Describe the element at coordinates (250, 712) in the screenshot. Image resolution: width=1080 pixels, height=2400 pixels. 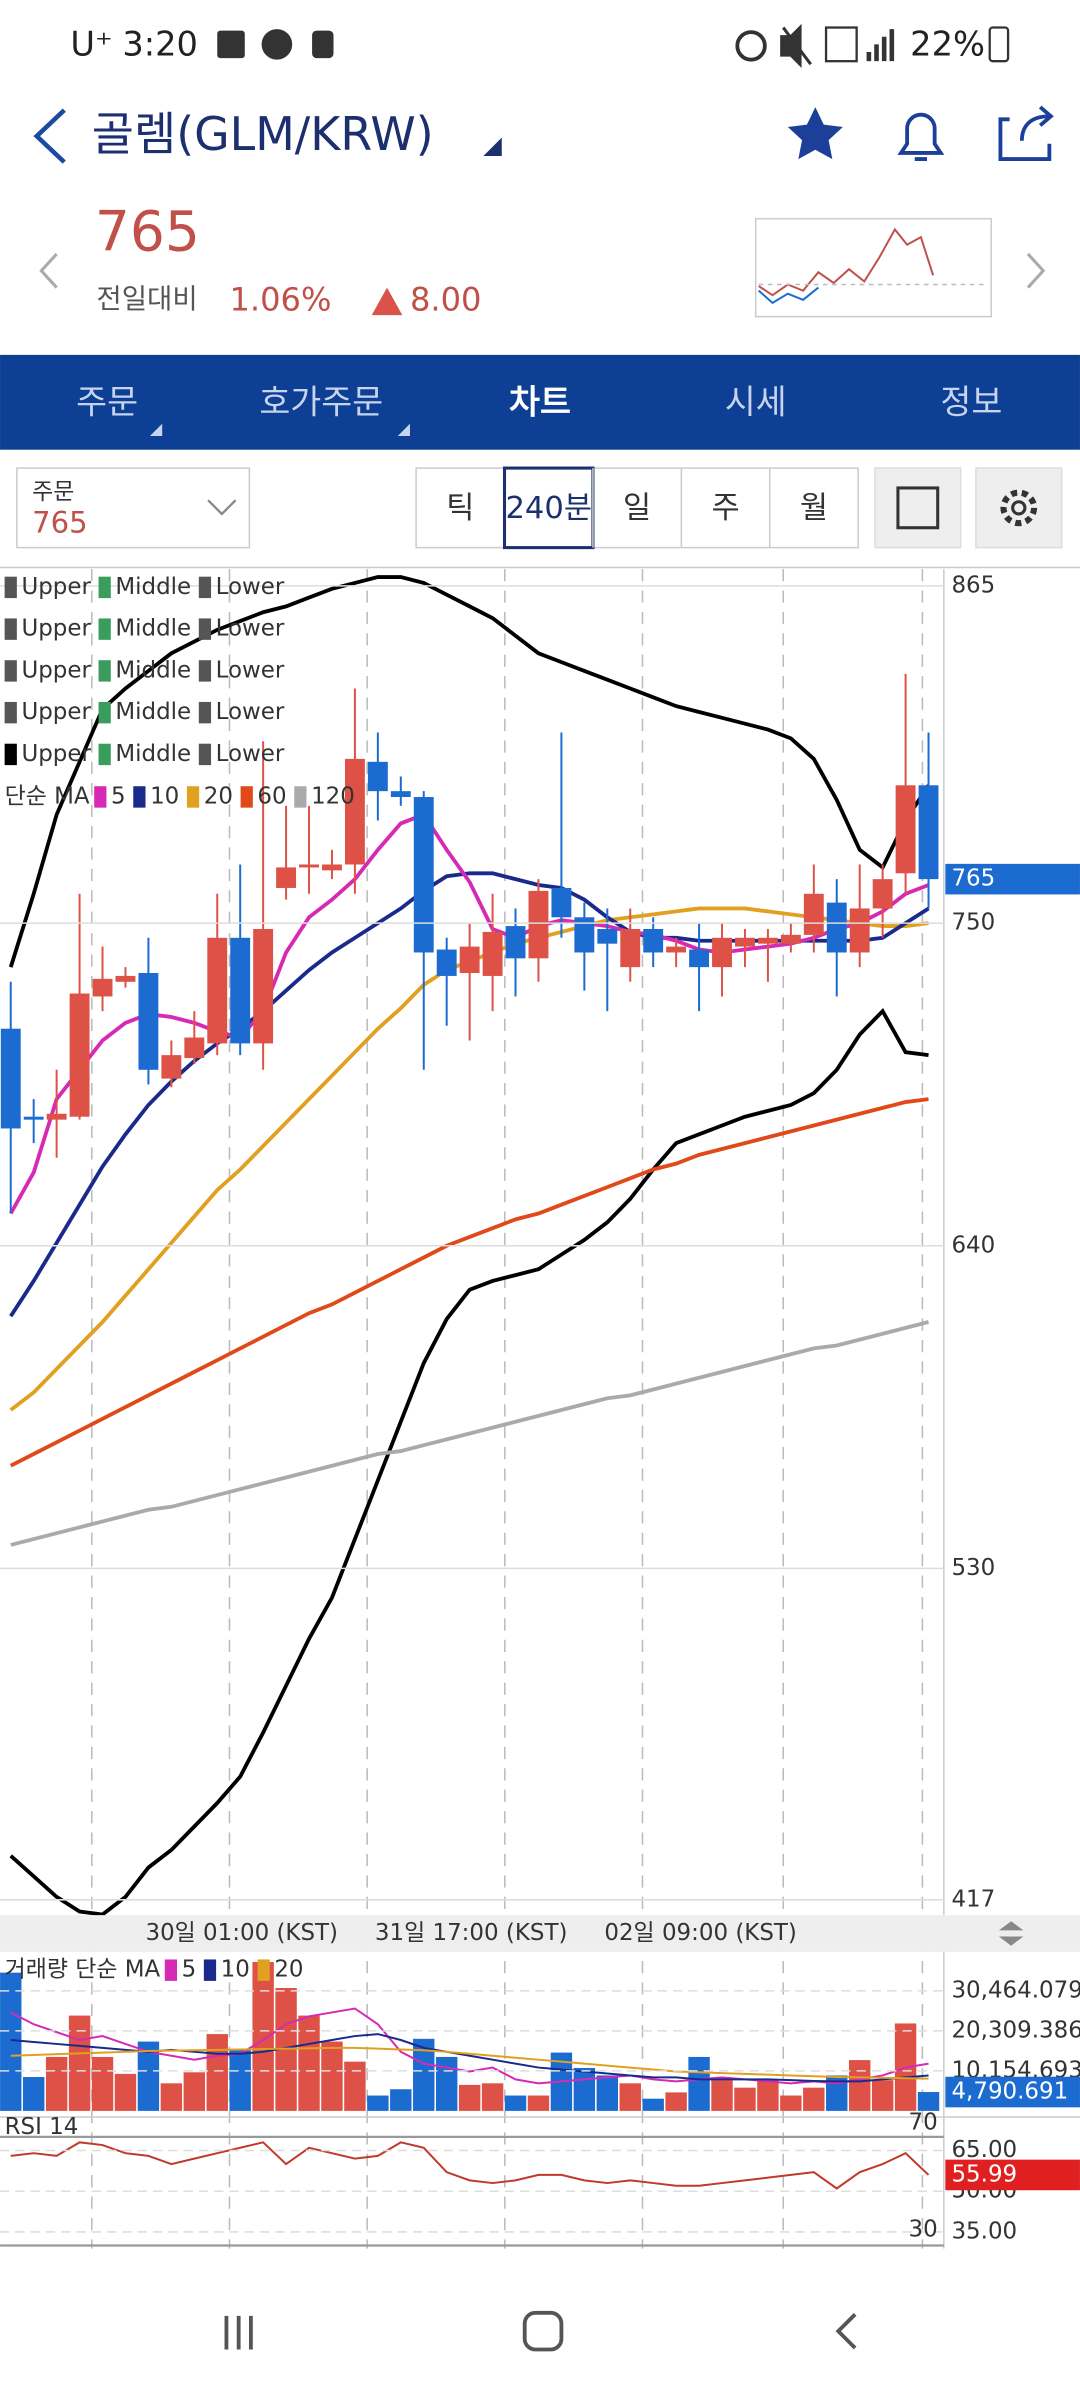
I see `legend-label: Lower` at that location.